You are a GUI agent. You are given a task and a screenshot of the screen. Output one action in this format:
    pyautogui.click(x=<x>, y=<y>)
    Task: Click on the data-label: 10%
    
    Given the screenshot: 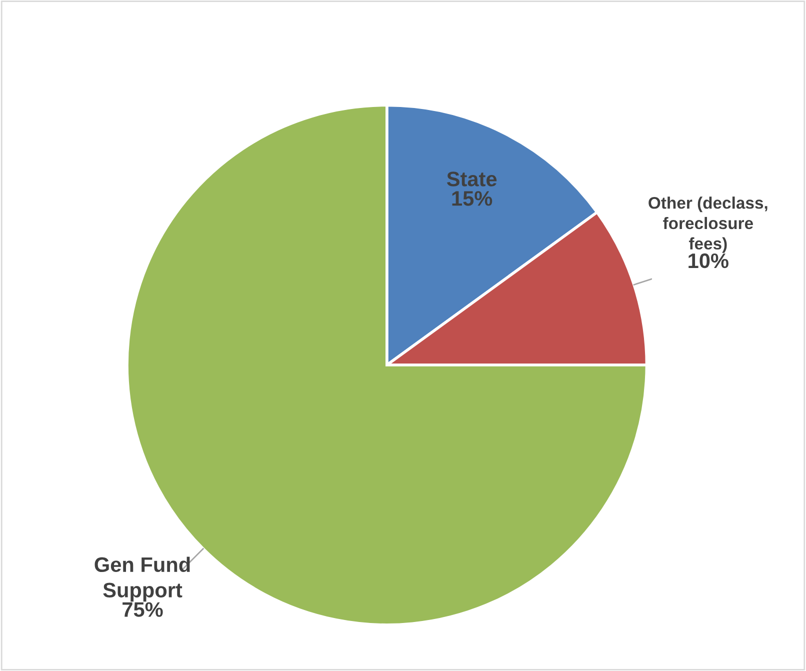 What is the action you would take?
    pyautogui.click(x=708, y=260)
    